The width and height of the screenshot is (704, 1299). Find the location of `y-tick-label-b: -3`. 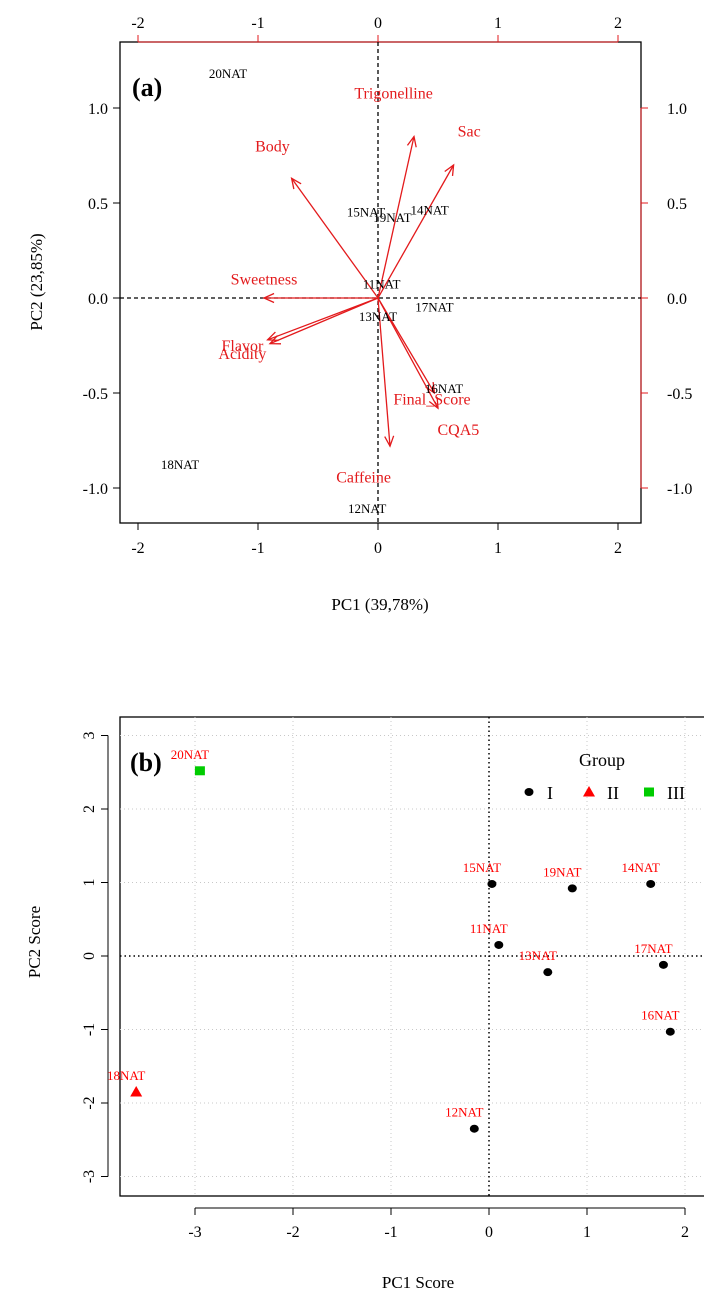

y-tick-label-b: -3 is located at coordinates (89, 1176).